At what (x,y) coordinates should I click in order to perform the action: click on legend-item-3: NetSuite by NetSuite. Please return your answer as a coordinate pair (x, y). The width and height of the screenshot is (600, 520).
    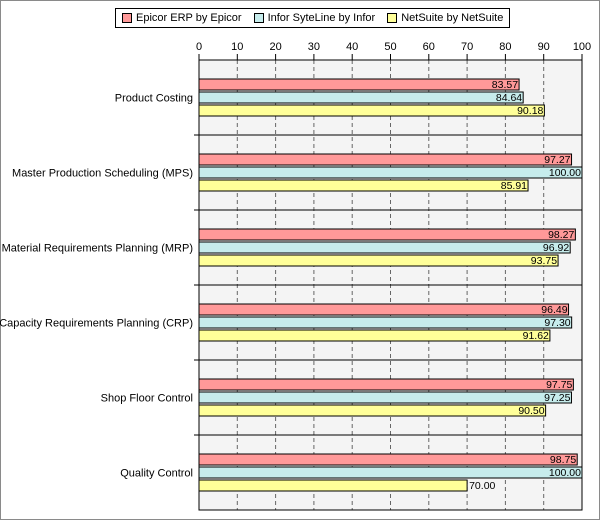
    Looking at the image, I should click on (445, 18).